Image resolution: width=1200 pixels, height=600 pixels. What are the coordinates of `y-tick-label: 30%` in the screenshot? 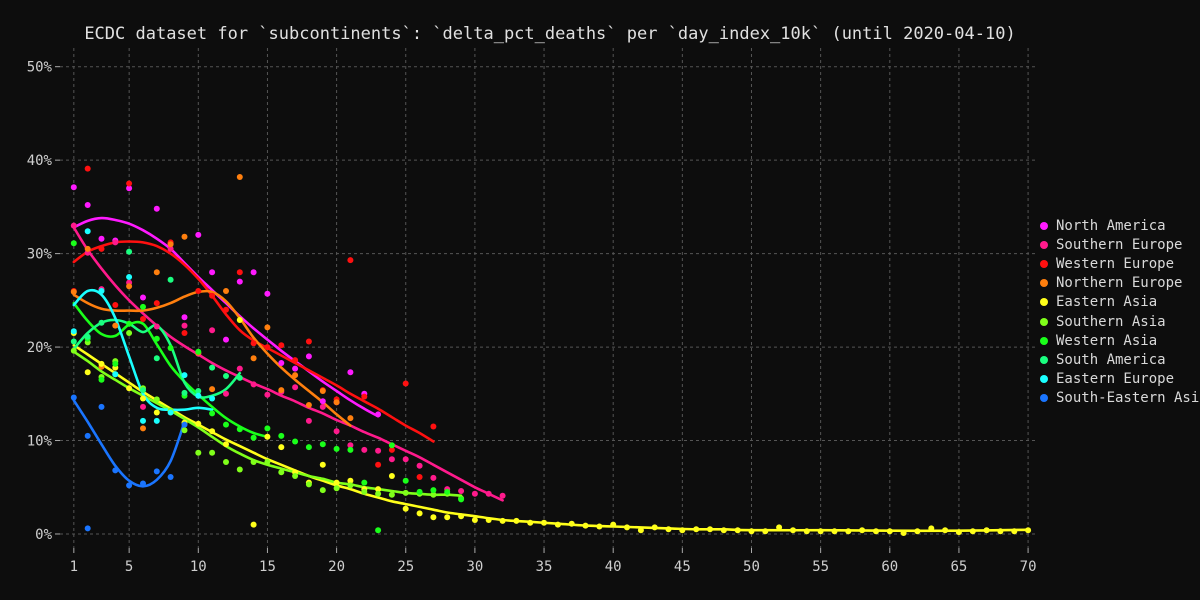 It's located at (40, 255).